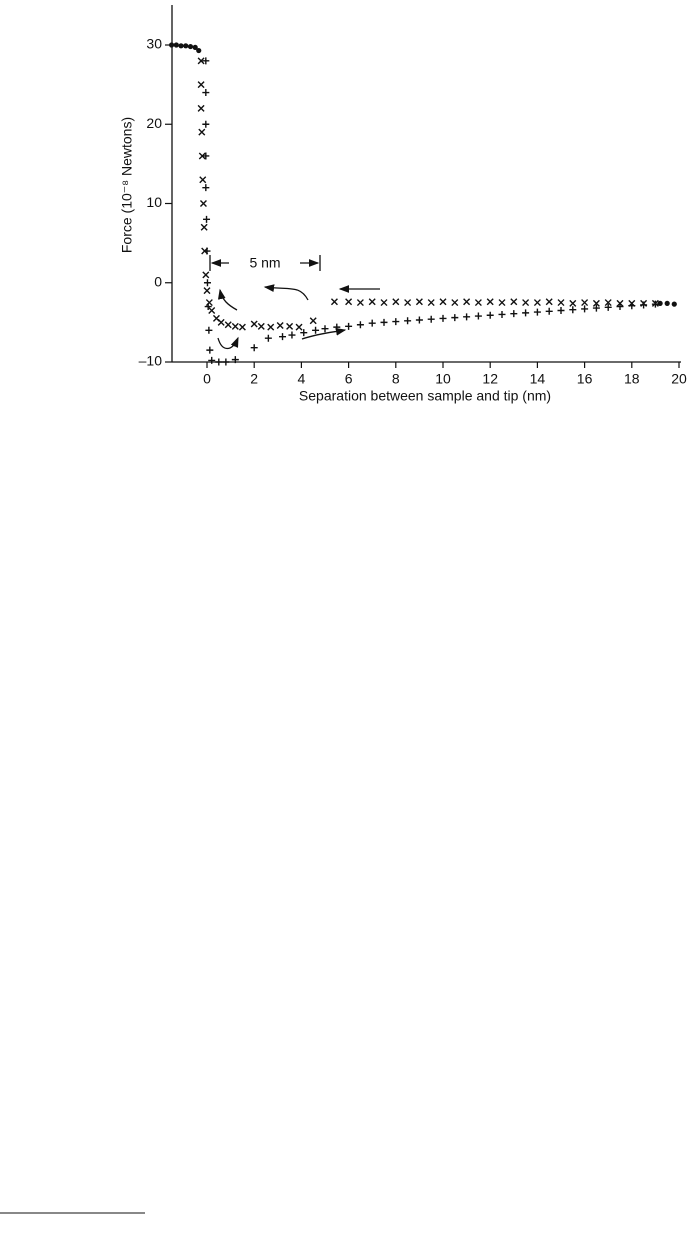 This screenshot has width=693, height=1241. What do you see at coordinates (294, 302) in the screenshot?
I see `arrows` at bounding box center [294, 302].